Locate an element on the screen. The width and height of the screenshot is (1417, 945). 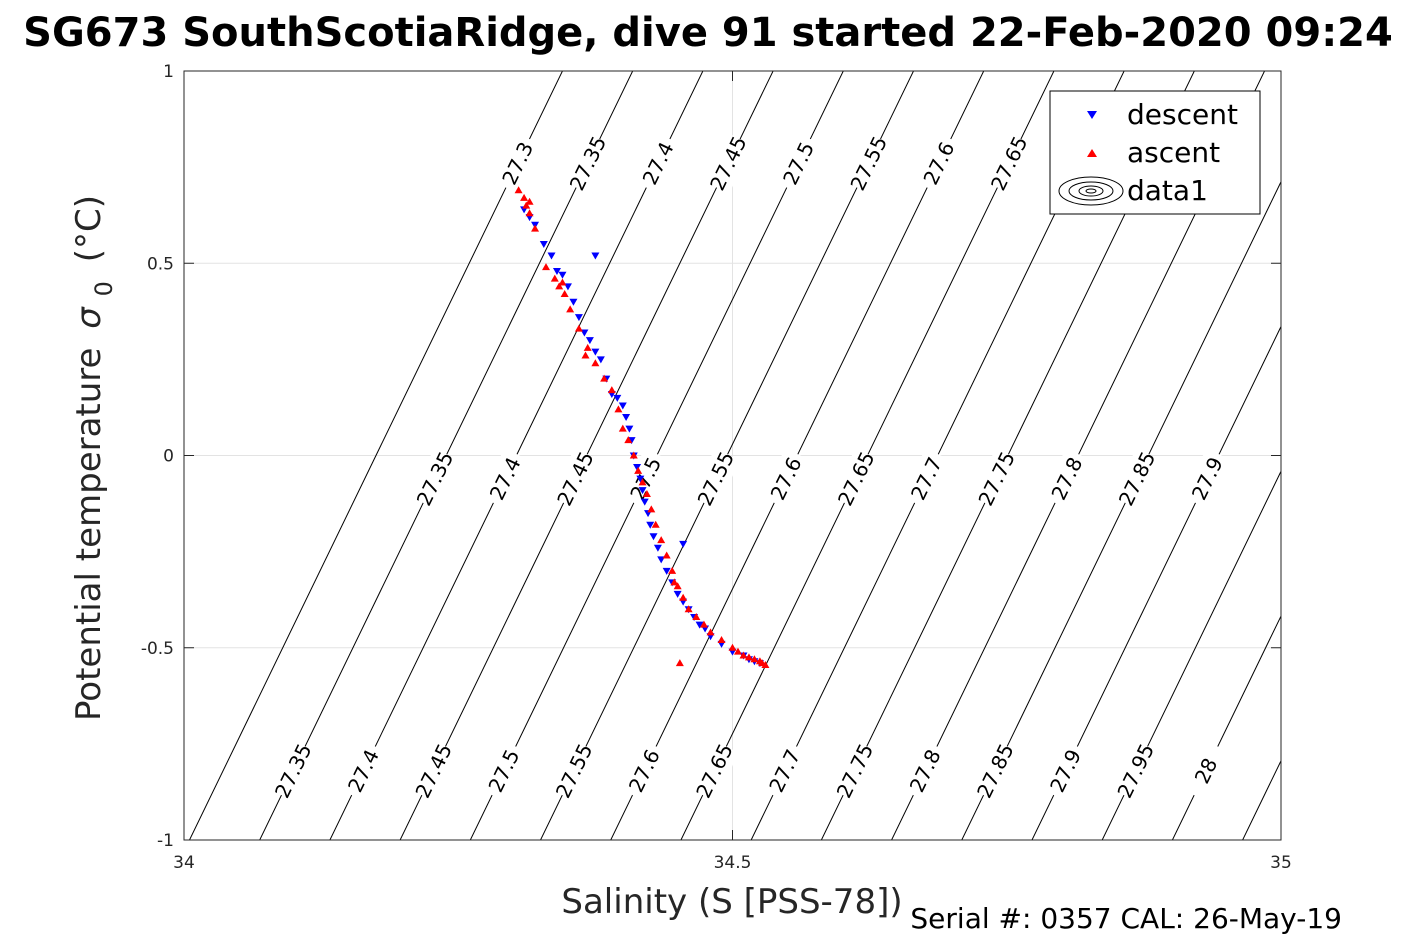
y-axis-label-symbol: σ is located at coordinates (89, 317).